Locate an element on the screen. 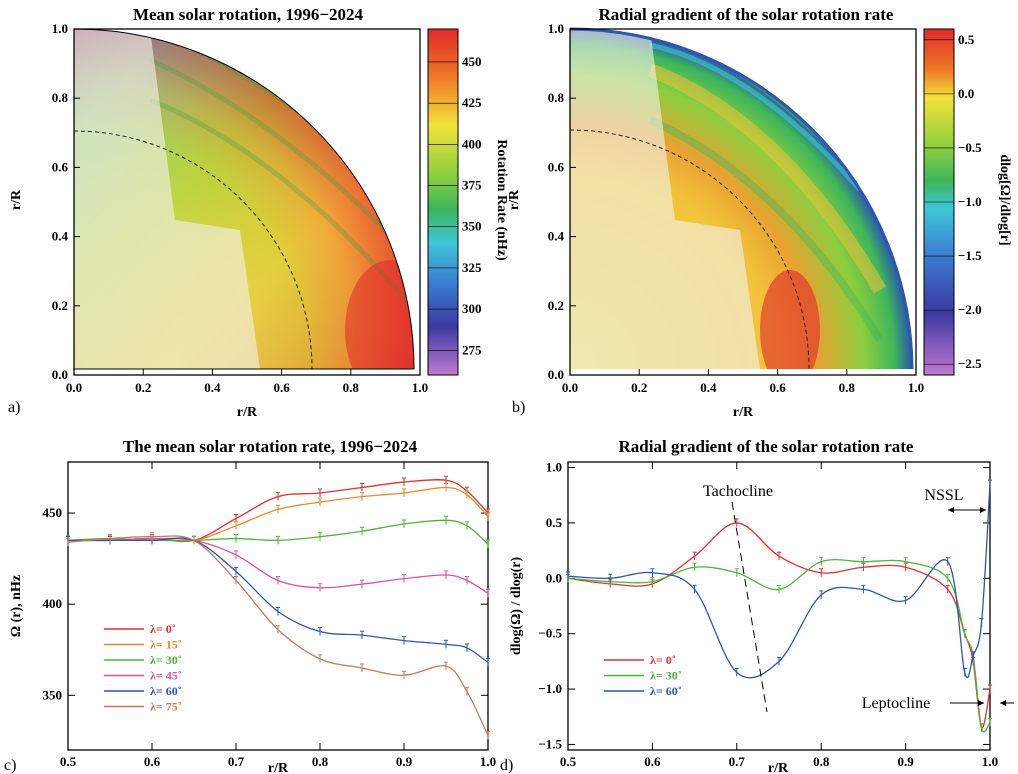 This screenshot has height=774, width=1018. panel-a-letter: a) is located at coordinates (14, 407).